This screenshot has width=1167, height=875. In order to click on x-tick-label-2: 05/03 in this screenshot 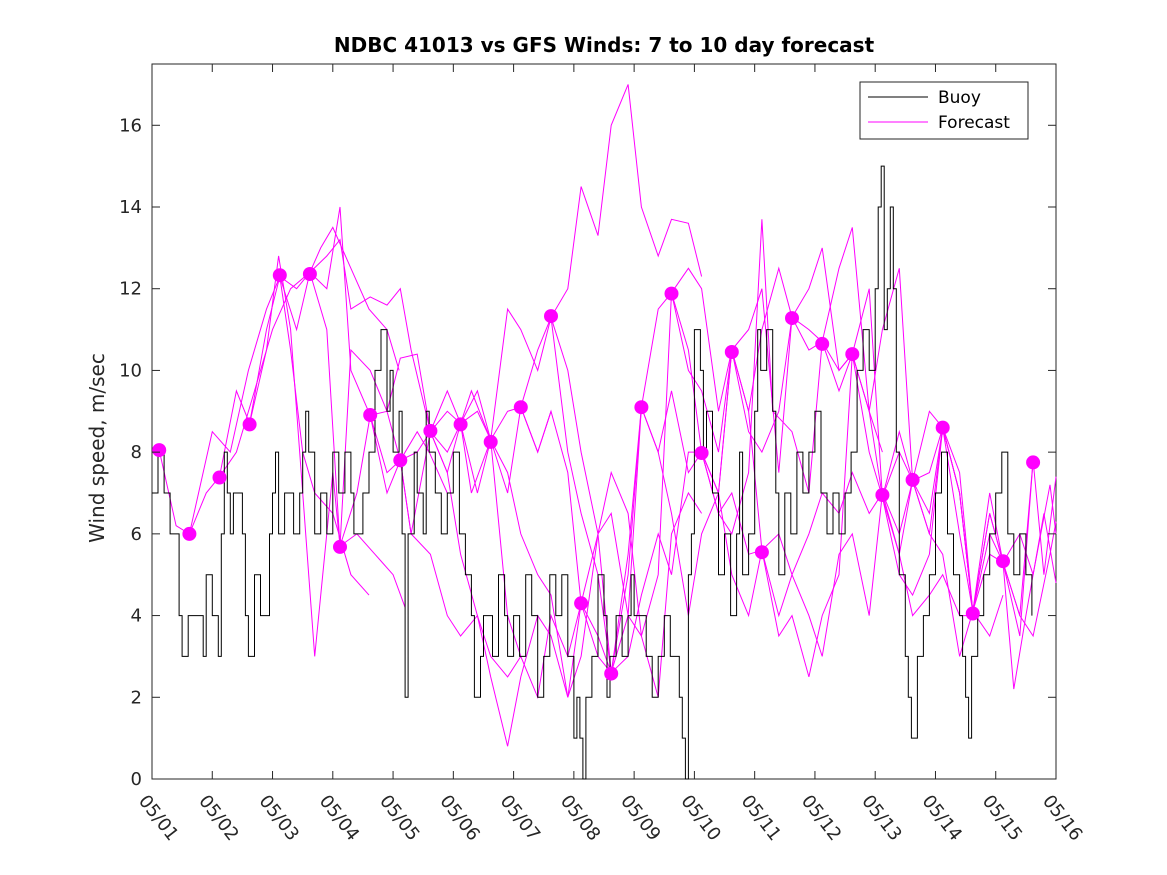, I will do `click(279, 818)`.